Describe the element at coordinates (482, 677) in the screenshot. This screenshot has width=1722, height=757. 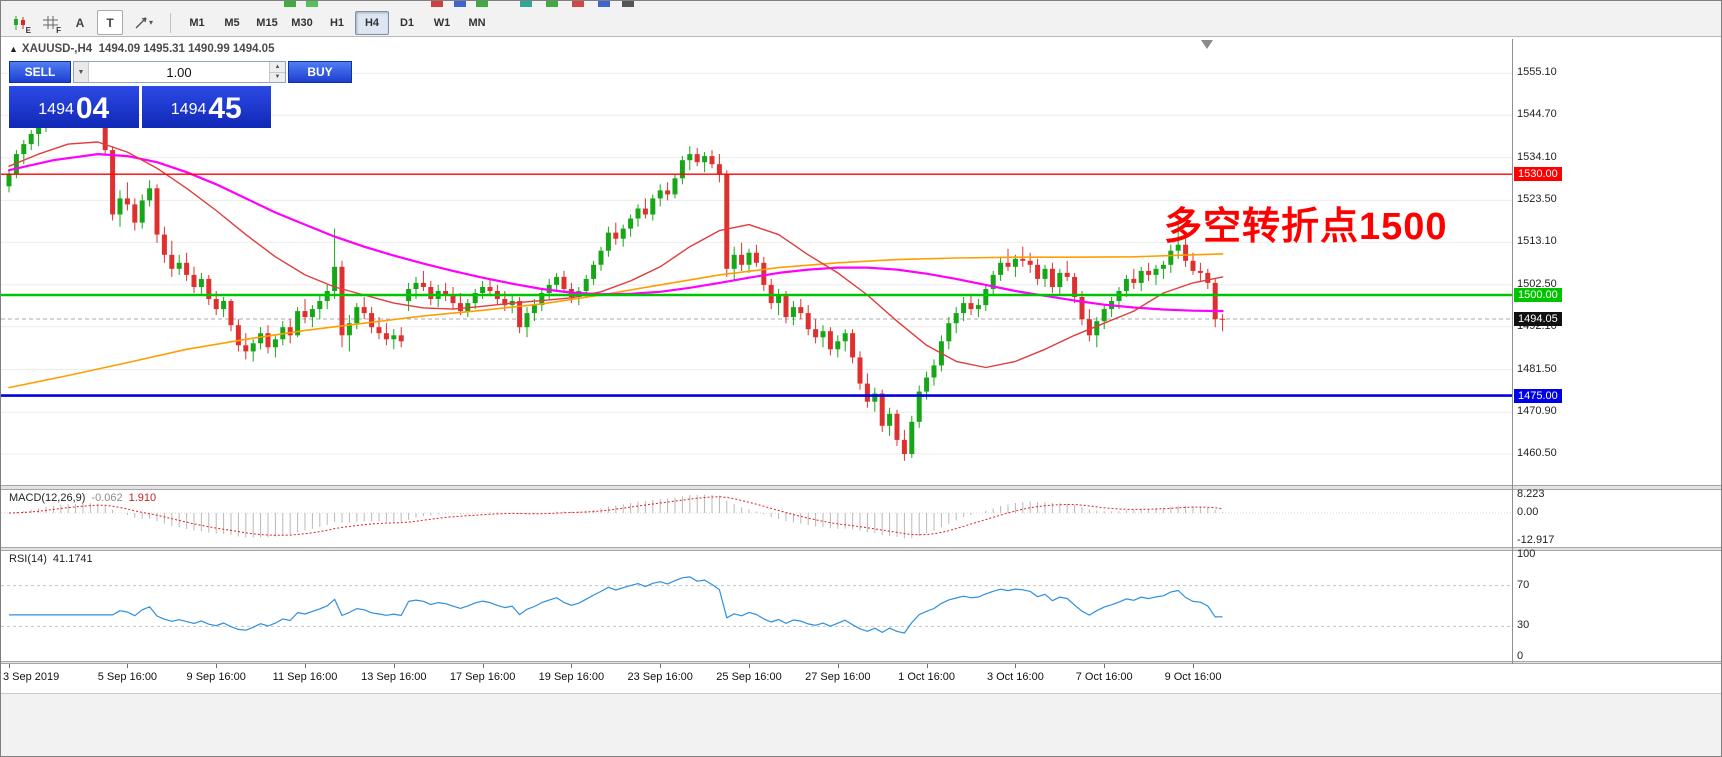
I see `time-axis-label: 17 Sep 16:00` at that location.